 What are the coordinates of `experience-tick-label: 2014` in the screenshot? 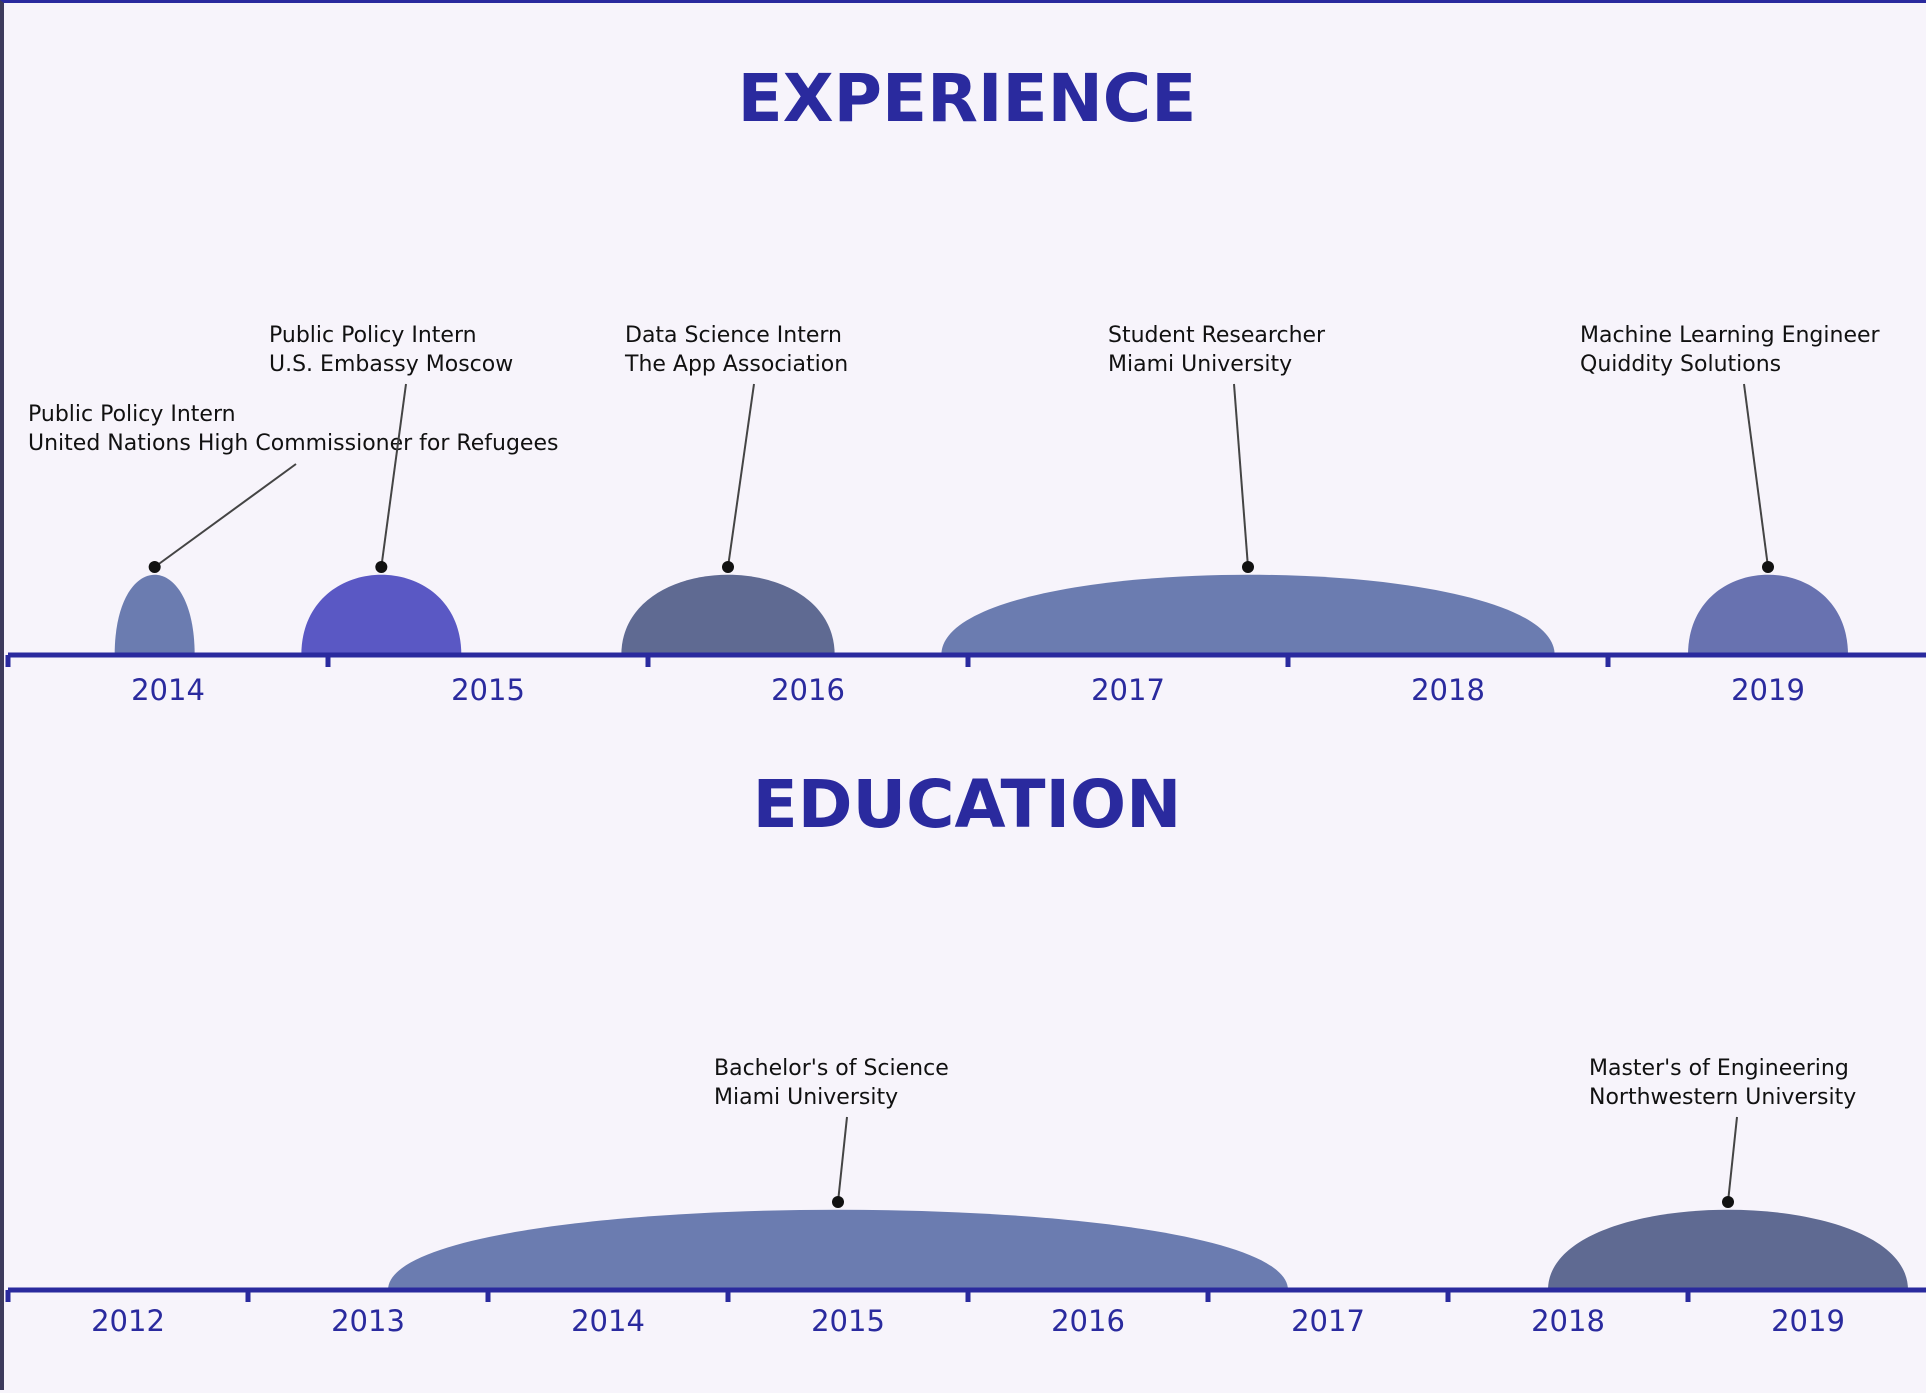 It's located at (168, 690).